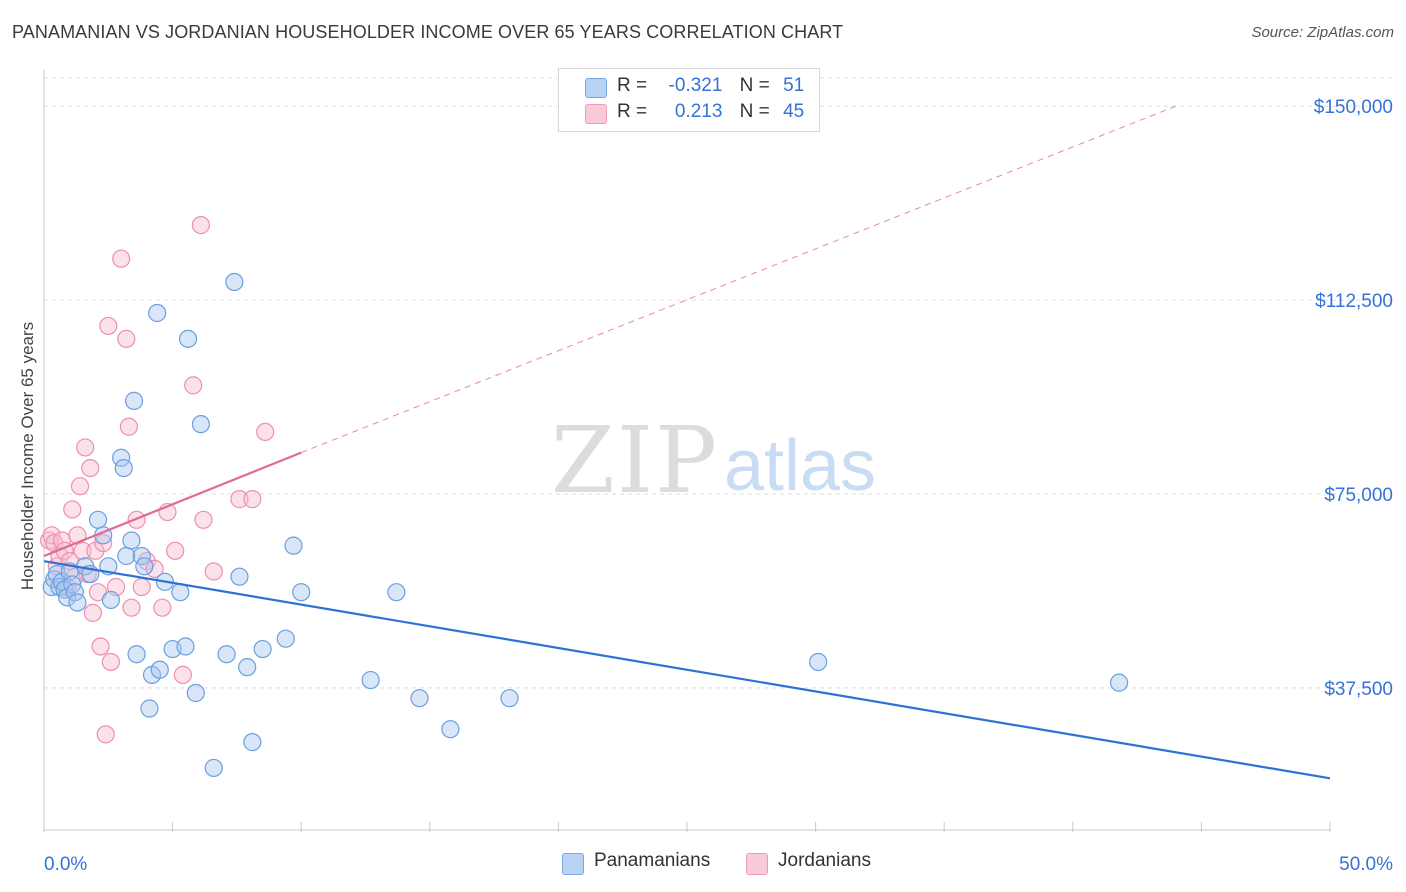 The height and width of the screenshot is (892, 1406). Describe the element at coordinates (1354, 301) in the screenshot. I see `y-tick-label: $112,500` at that location.